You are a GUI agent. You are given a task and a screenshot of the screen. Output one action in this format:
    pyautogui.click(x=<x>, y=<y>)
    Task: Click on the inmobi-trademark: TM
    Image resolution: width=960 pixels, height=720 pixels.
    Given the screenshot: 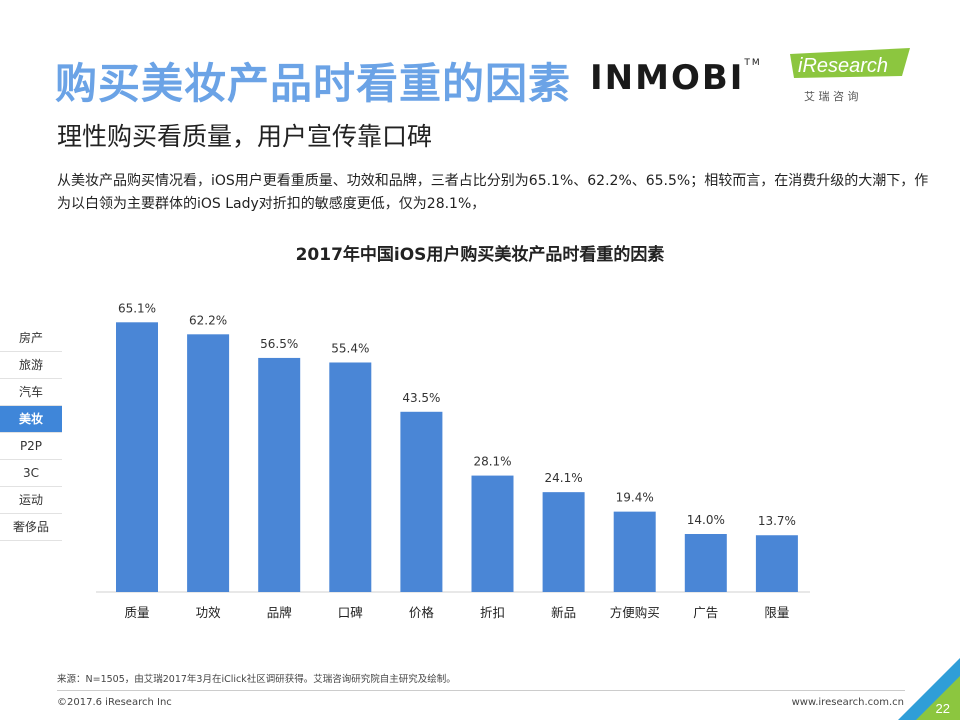 What is the action you would take?
    pyautogui.click(x=753, y=63)
    